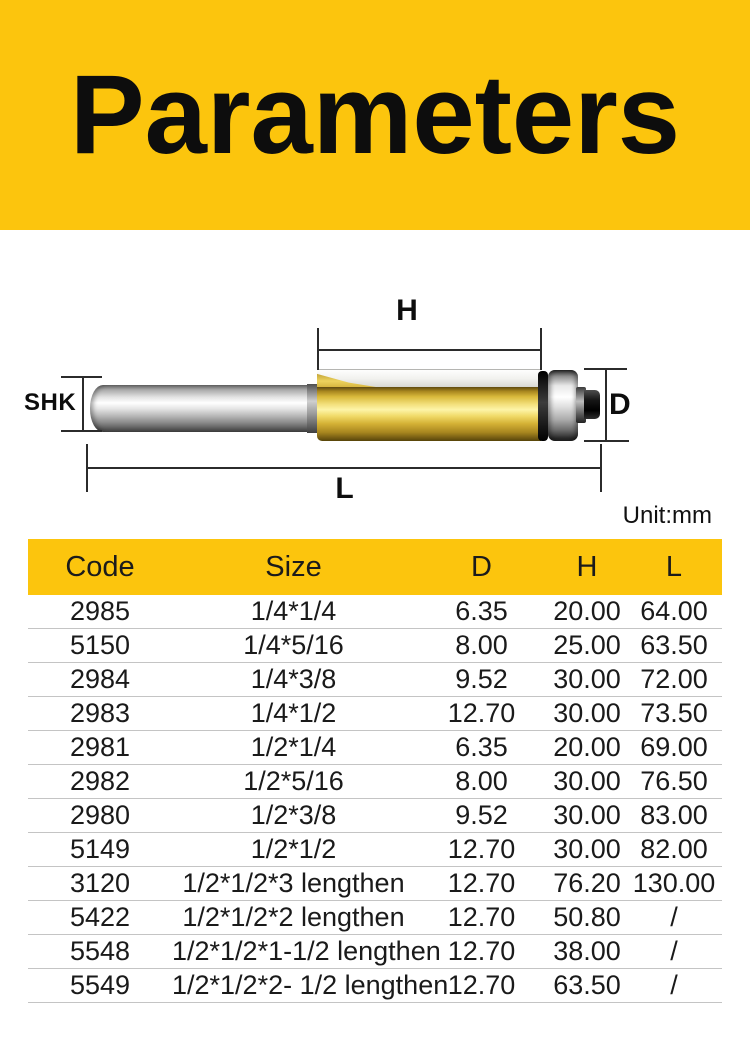 This screenshot has height=1046, width=750. Describe the element at coordinates (100, 985) in the screenshot. I see `table-cell: 5549` at that location.